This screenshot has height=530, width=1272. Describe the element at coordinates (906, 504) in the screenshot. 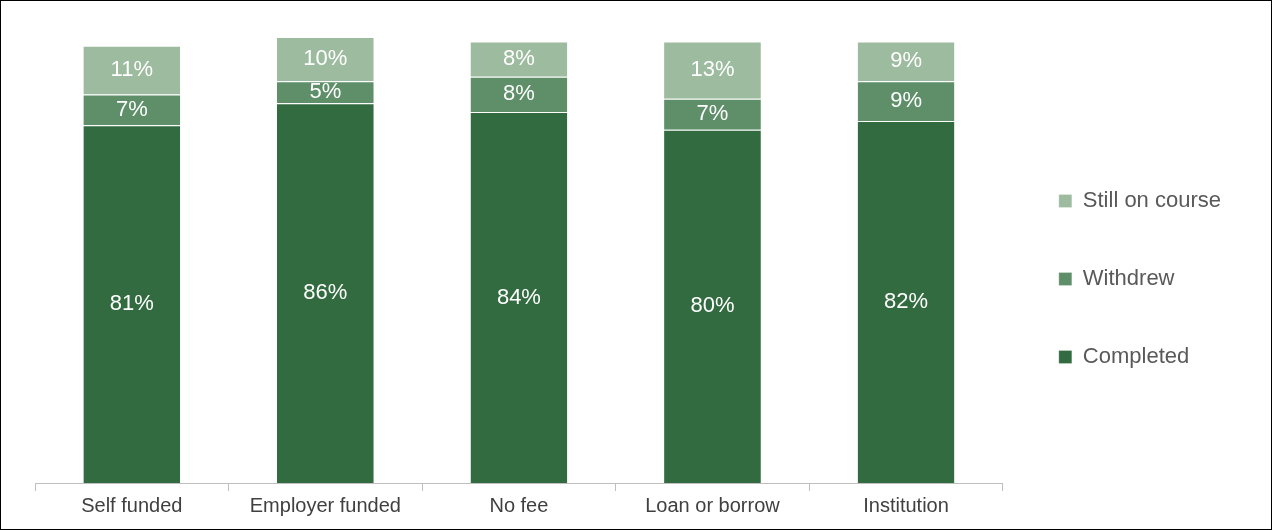

I see `x-tick-label: Institution` at that location.